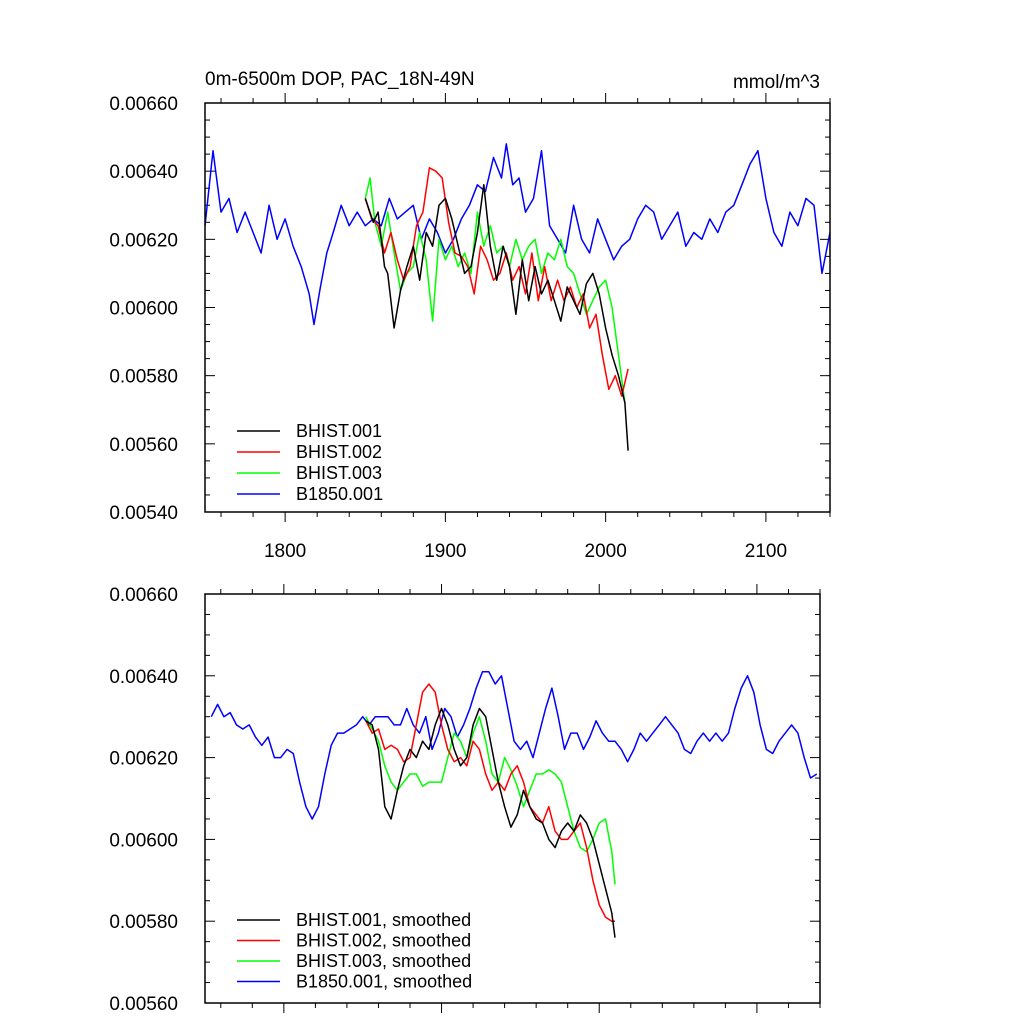 This screenshot has width=1024, height=1024. Describe the element at coordinates (143, 759) in the screenshot. I see `bottom-y-tick-label: 0.00620` at that location.